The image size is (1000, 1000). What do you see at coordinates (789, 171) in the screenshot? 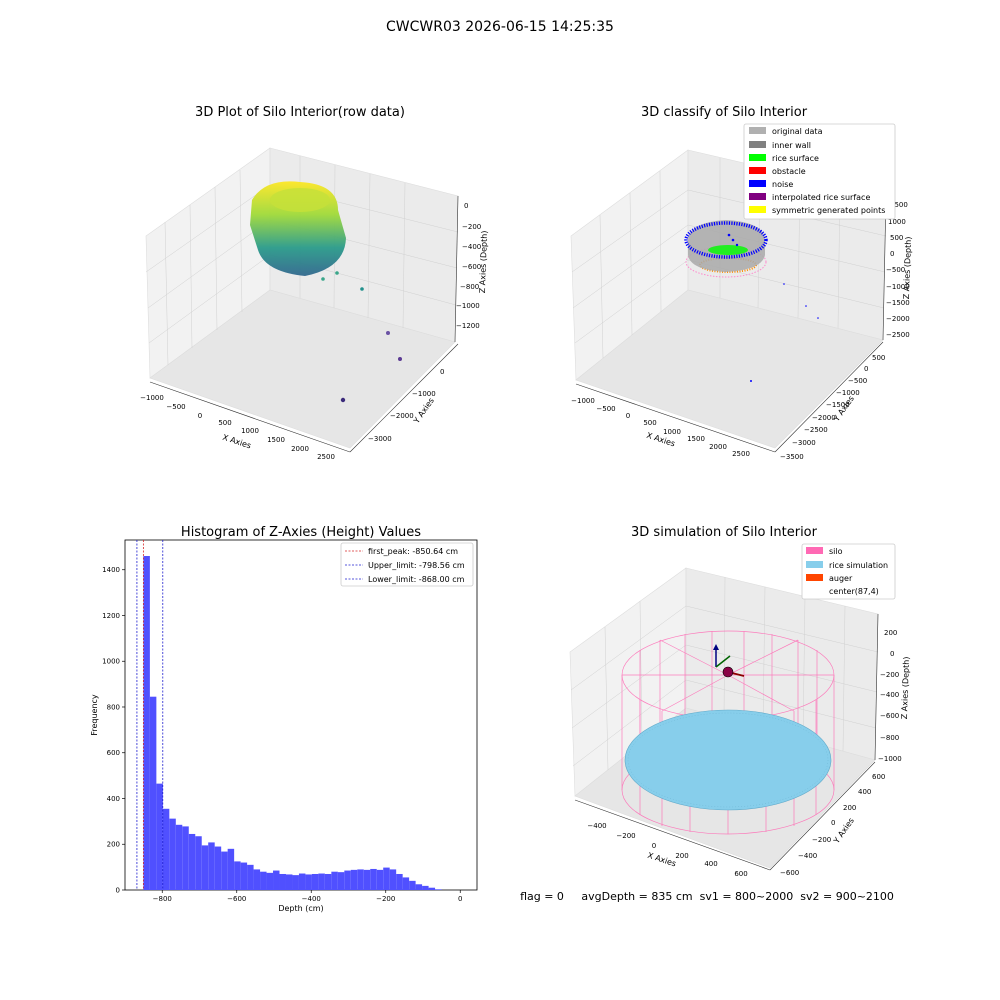
I see `panel2-legend-label-obstacle: obstacle` at bounding box center [789, 171].